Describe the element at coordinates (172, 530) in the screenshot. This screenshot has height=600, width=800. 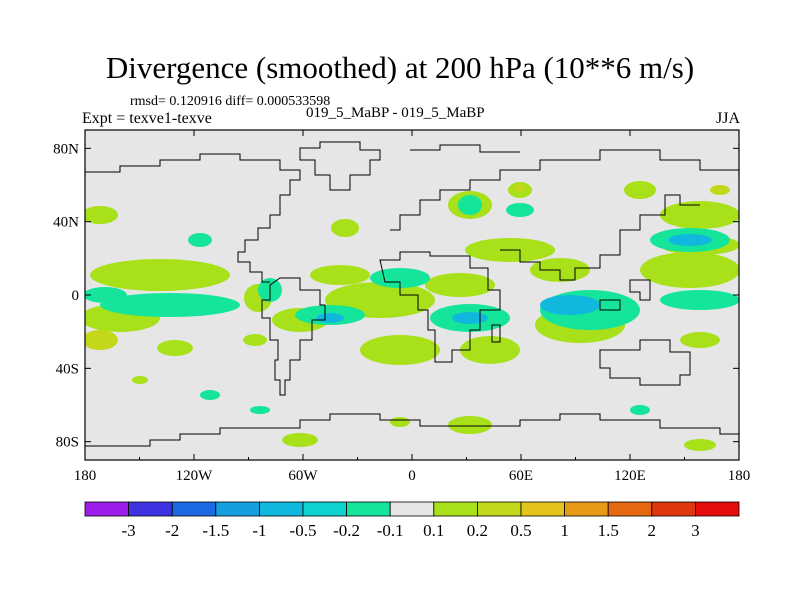
I see `colorbar-label: -2` at that location.